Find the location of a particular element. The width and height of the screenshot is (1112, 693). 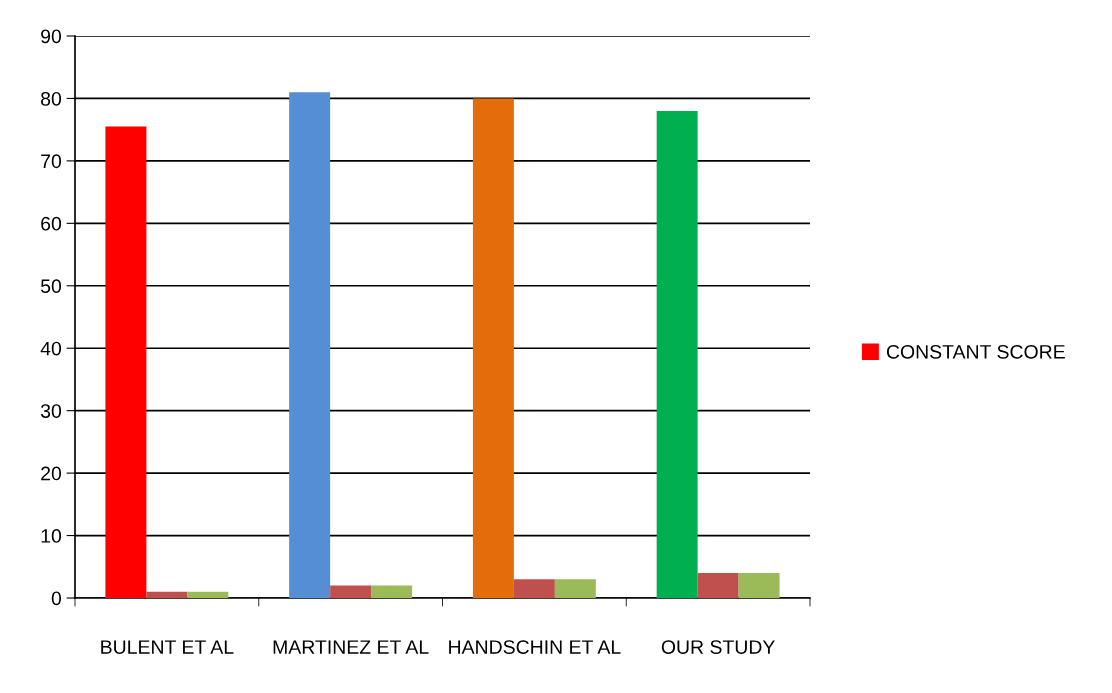

y-tick-label: 30 is located at coordinates (51, 411).